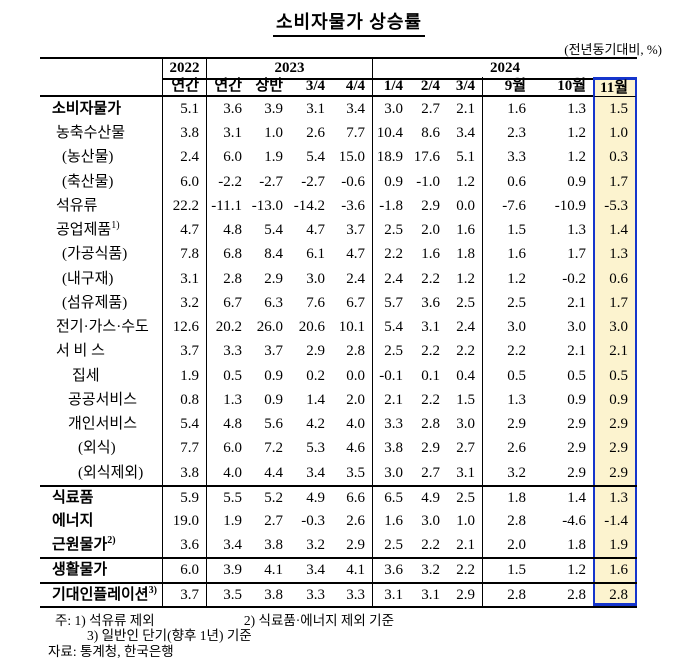  Describe the element at coordinates (576, 497) in the screenshot. I see `data-cell: 1.4` at that location.